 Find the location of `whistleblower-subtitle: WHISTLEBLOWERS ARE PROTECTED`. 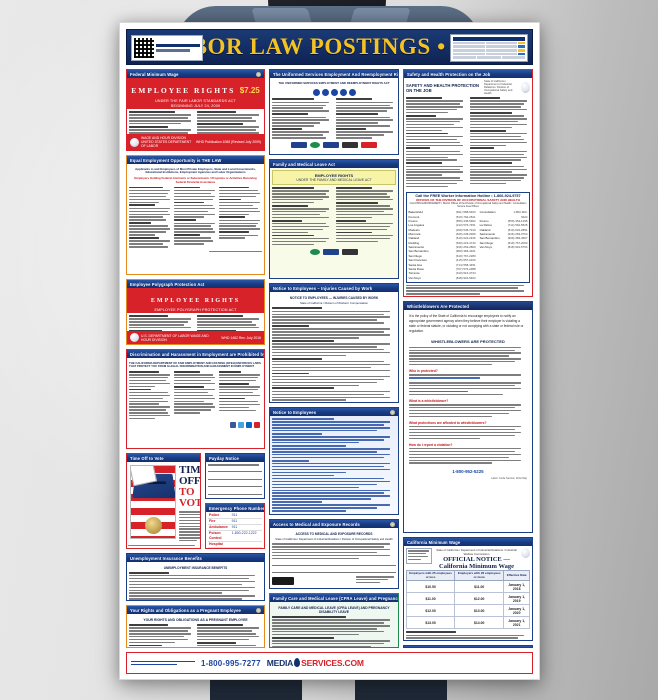

whistleblower-subtitle: WHISTLEBLOWERS ARE PROTECTED is located at coordinates (468, 341).